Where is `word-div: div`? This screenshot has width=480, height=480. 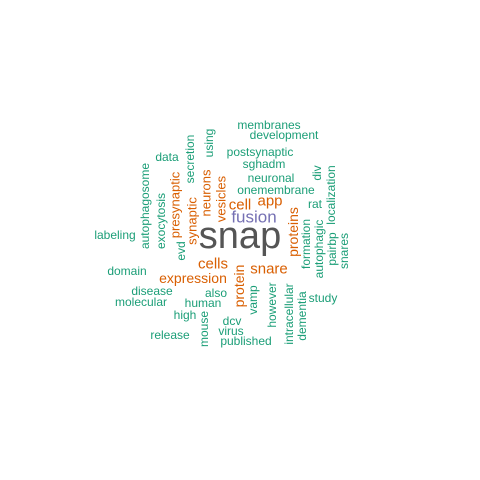 word-div: div is located at coordinates (317, 173).